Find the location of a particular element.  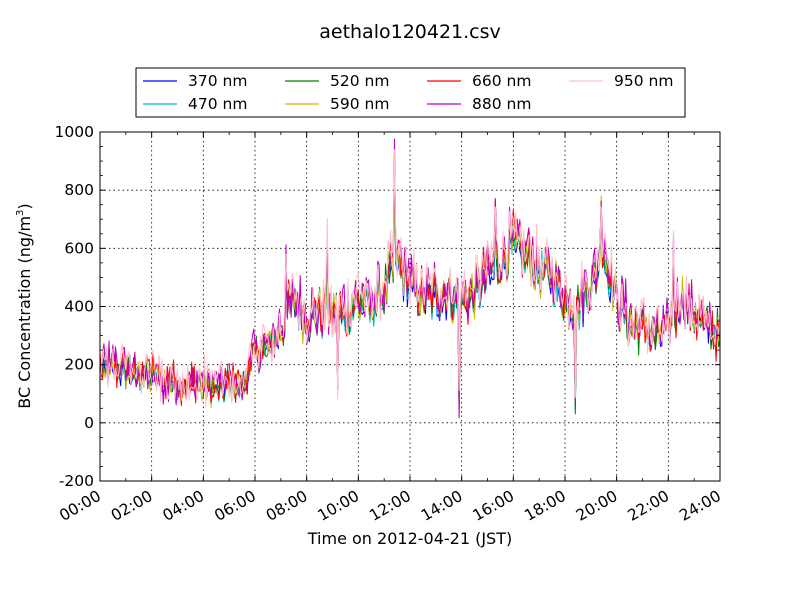

y-tick-label: 0 is located at coordinates (89, 423).